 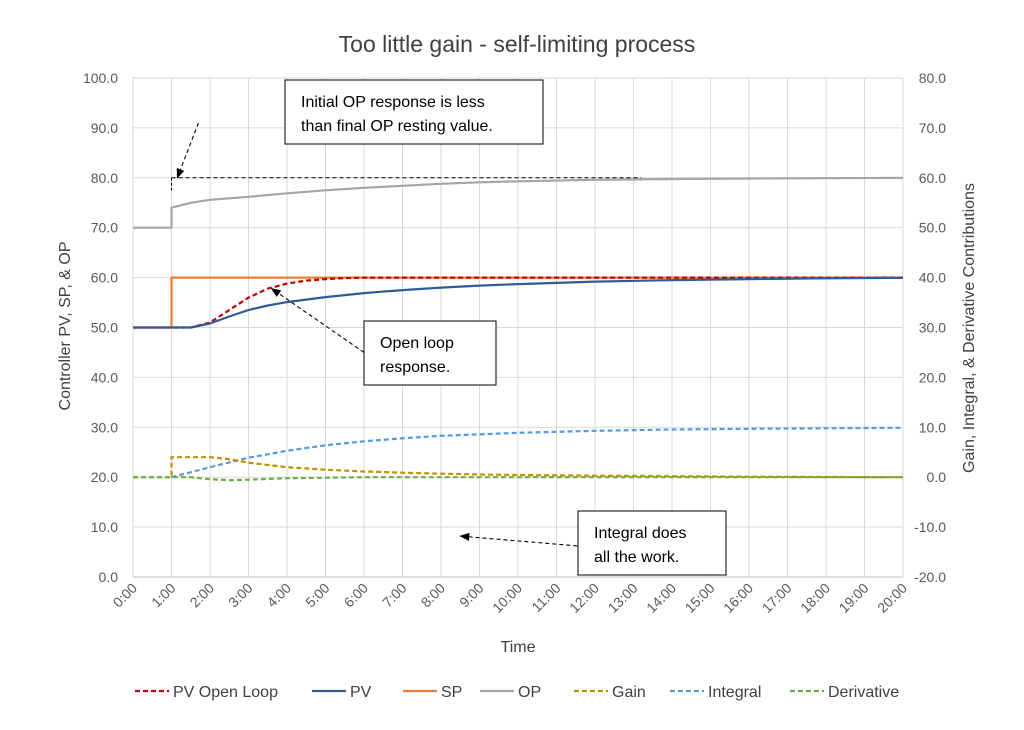 I want to click on x-axis-label: Time, so click(x=518, y=647).